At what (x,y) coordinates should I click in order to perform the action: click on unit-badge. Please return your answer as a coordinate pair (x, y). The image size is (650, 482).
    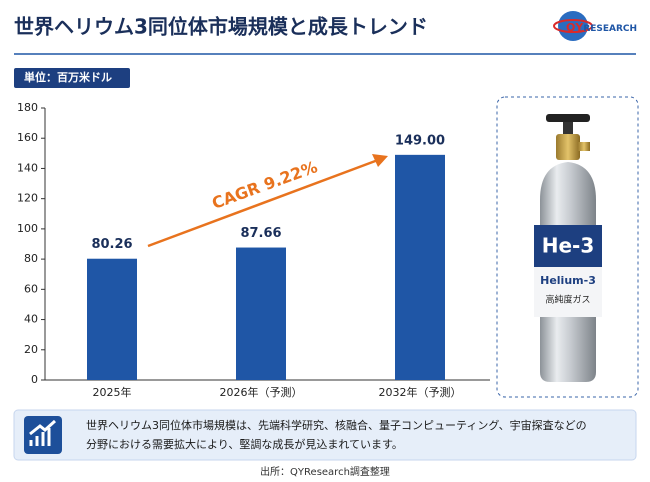
    Looking at the image, I should click on (72, 78).